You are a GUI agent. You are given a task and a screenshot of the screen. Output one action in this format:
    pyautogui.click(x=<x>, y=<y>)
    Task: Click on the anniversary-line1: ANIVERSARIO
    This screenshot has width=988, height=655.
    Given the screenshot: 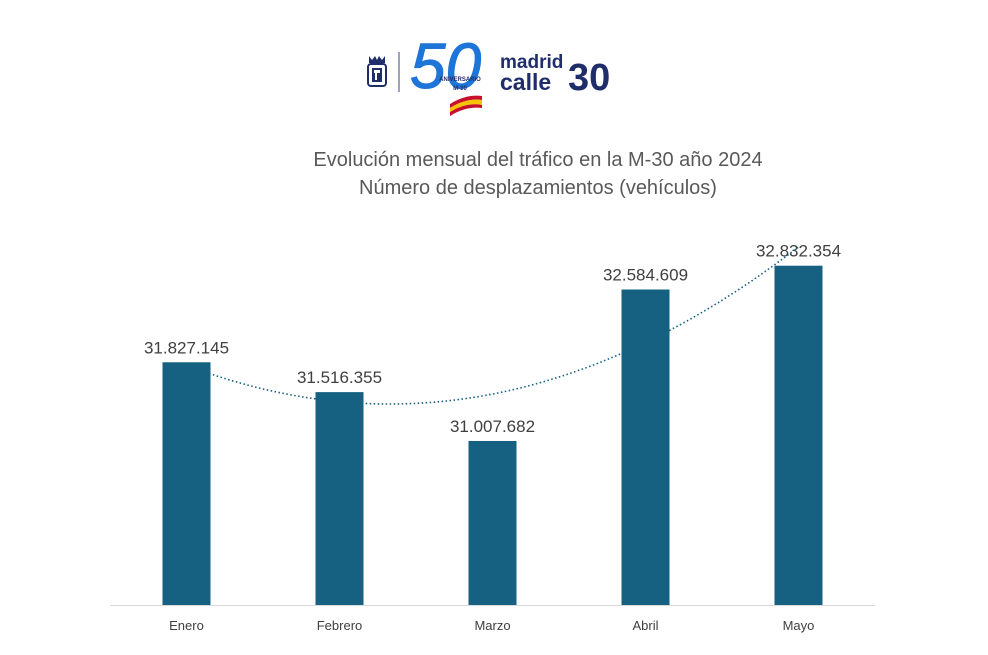 What is the action you would take?
    pyautogui.click(x=460, y=80)
    